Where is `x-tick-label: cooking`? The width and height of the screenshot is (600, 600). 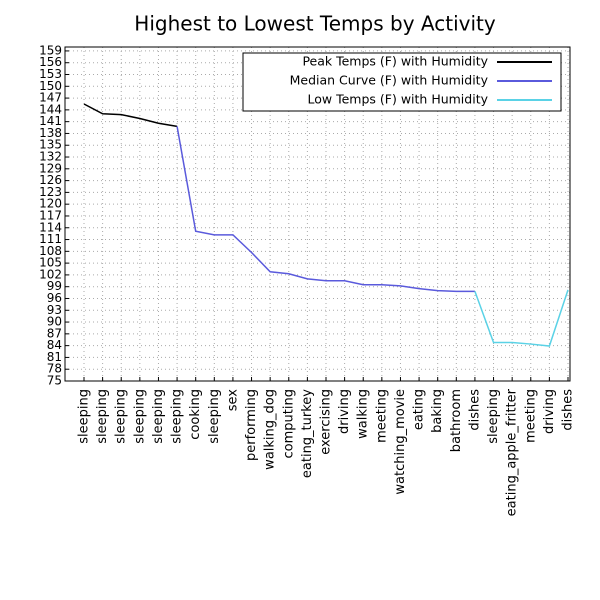
x-tick-label: cooking is located at coordinates (195, 414).